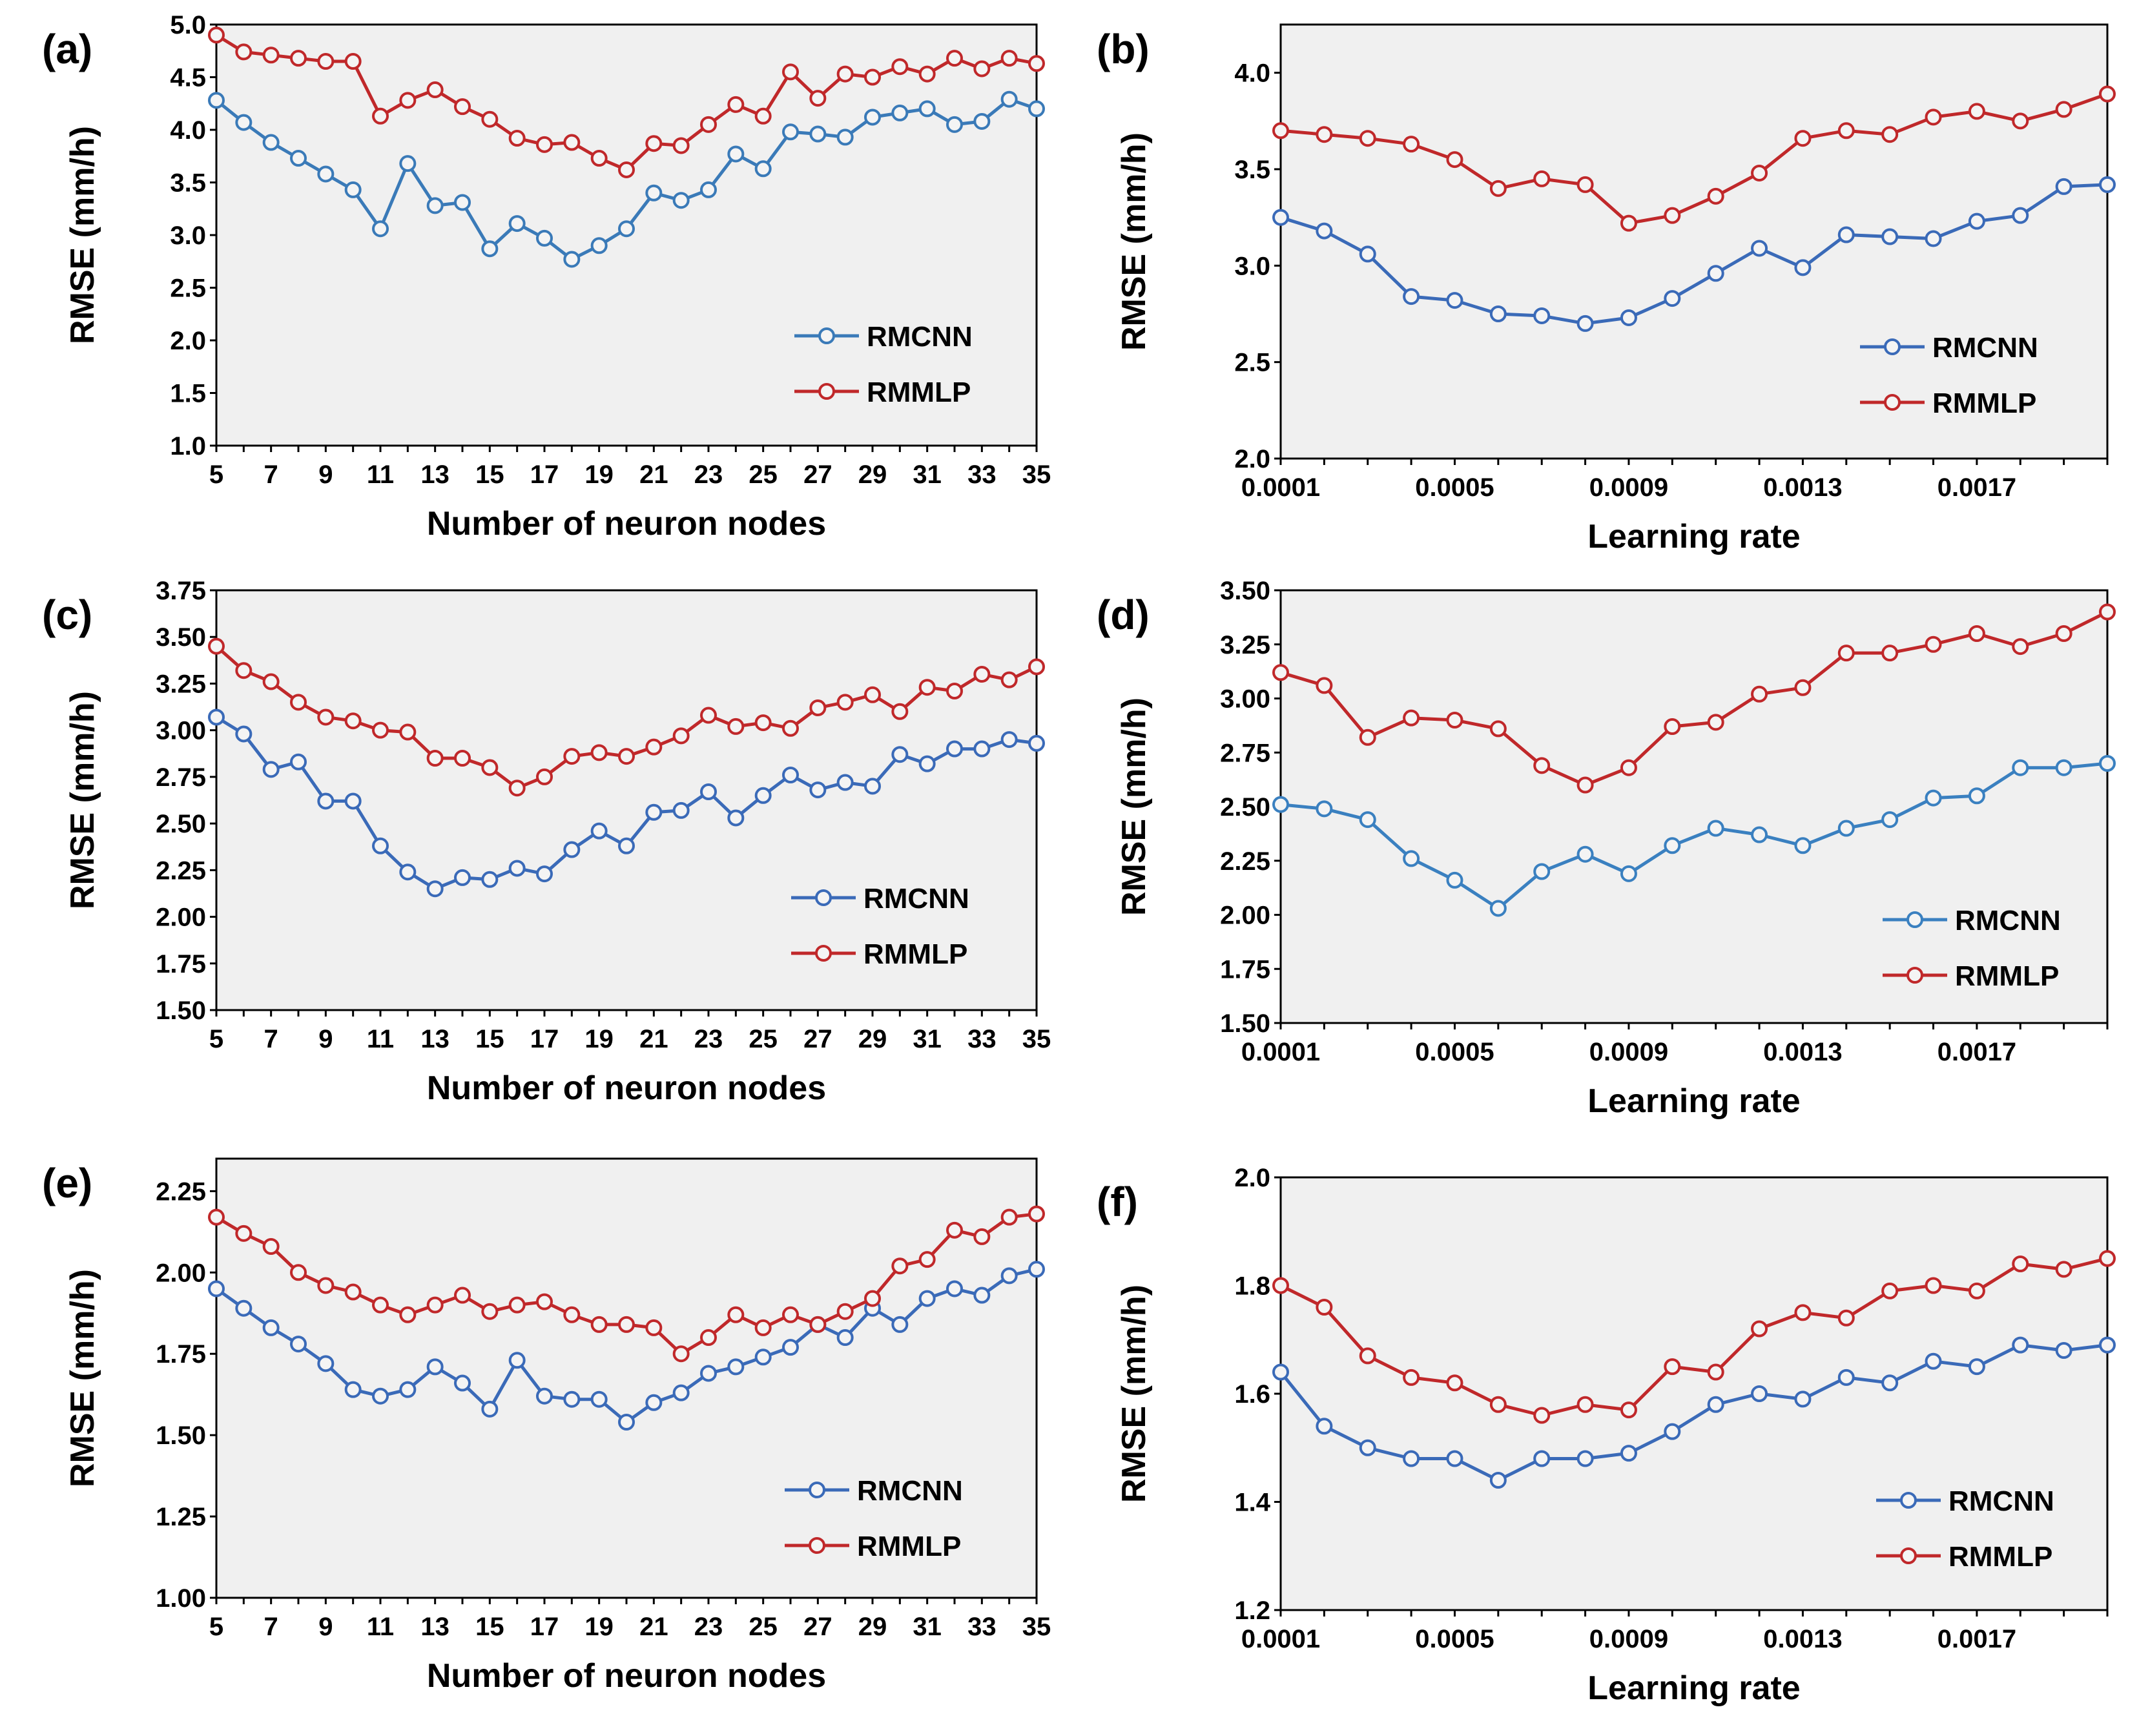 Image resolution: width=2139 pixels, height=1736 pixels. Describe the element at coordinates (1252, 363) in the screenshot. I see `y-tick-label: 2.5` at that location.